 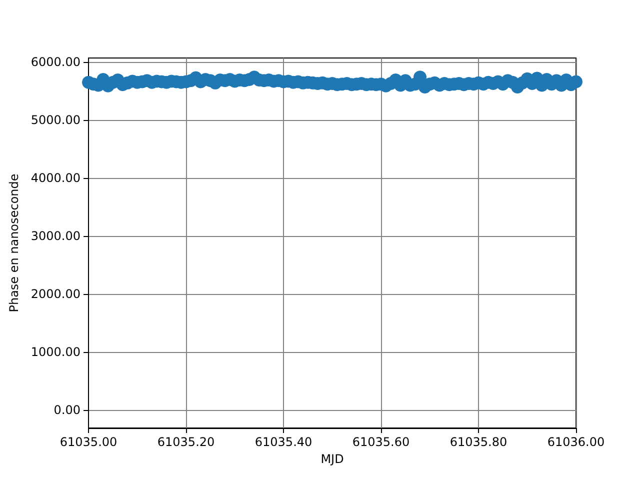 I want to click on x-tick-label: 61035.40, so click(x=283, y=442).